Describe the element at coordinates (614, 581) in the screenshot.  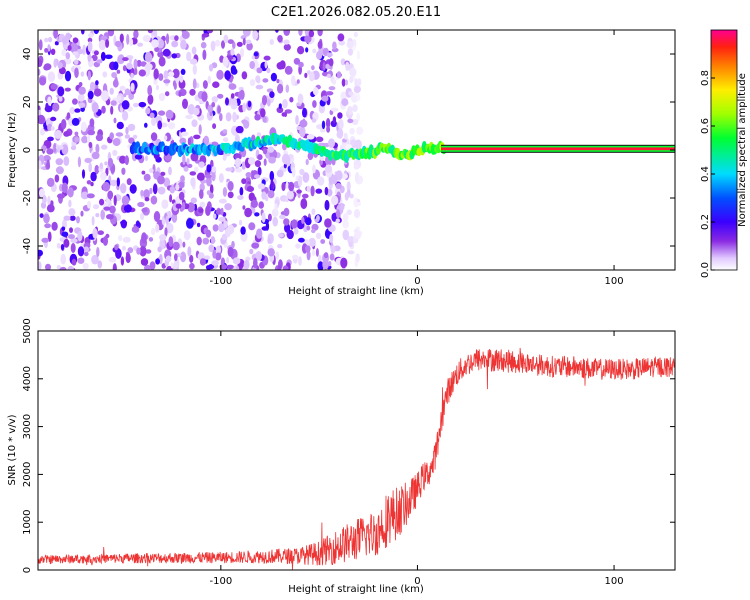
I see `x-tick-label: 100` at that location.